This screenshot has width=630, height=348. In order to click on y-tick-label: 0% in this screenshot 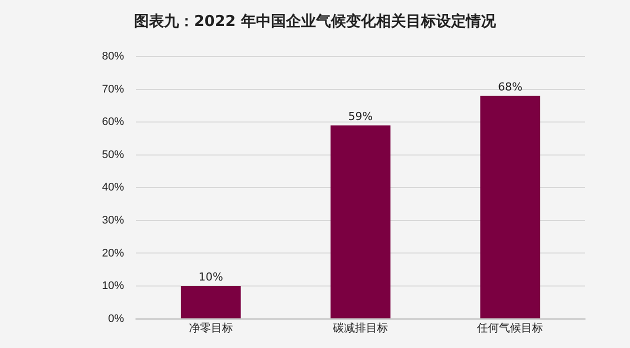, I will do `click(116, 318)`.